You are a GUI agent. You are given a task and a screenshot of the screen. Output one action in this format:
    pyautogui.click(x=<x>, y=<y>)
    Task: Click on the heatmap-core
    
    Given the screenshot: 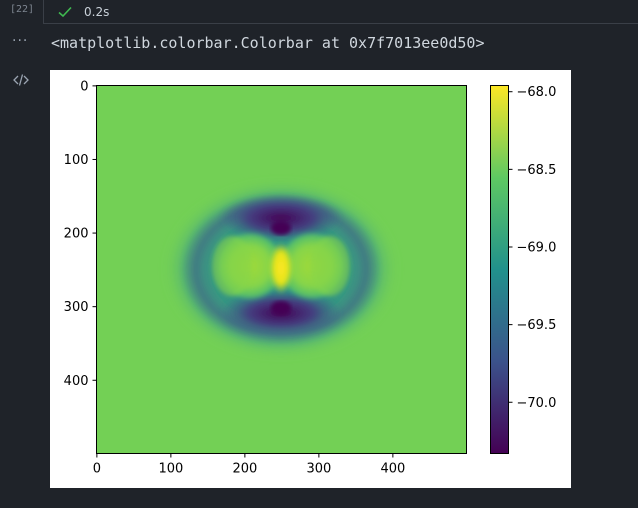 What is the action you would take?
    pyautogui.click(x=281, y=268)
    